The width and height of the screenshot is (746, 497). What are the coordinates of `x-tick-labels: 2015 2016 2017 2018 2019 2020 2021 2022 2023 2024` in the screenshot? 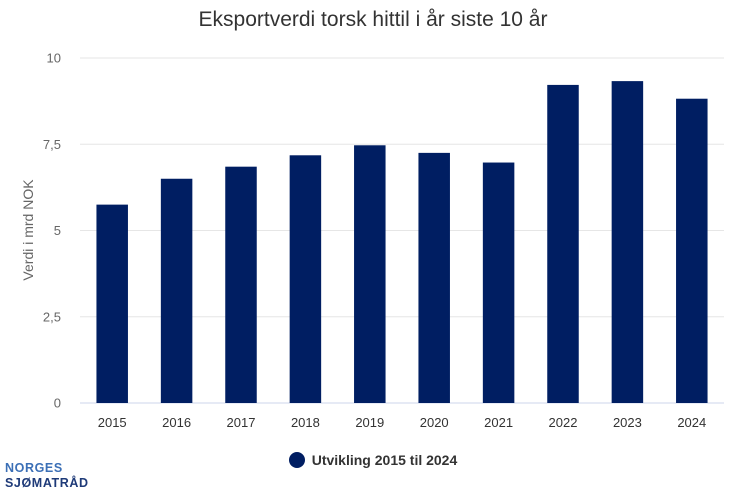 It's located at (402, 422).